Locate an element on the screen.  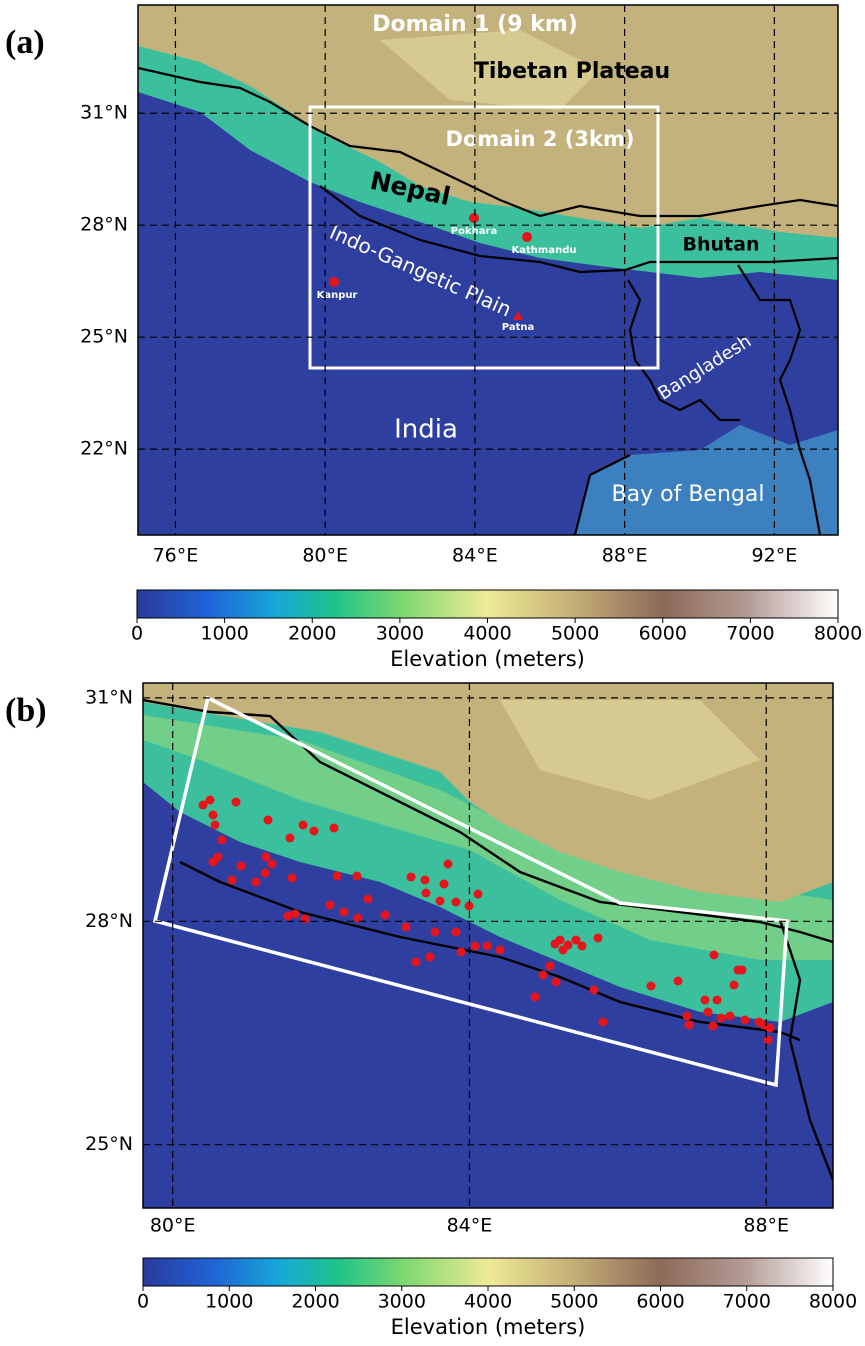
place-label: Bay of Bengal is located at coordinates (688, 494).